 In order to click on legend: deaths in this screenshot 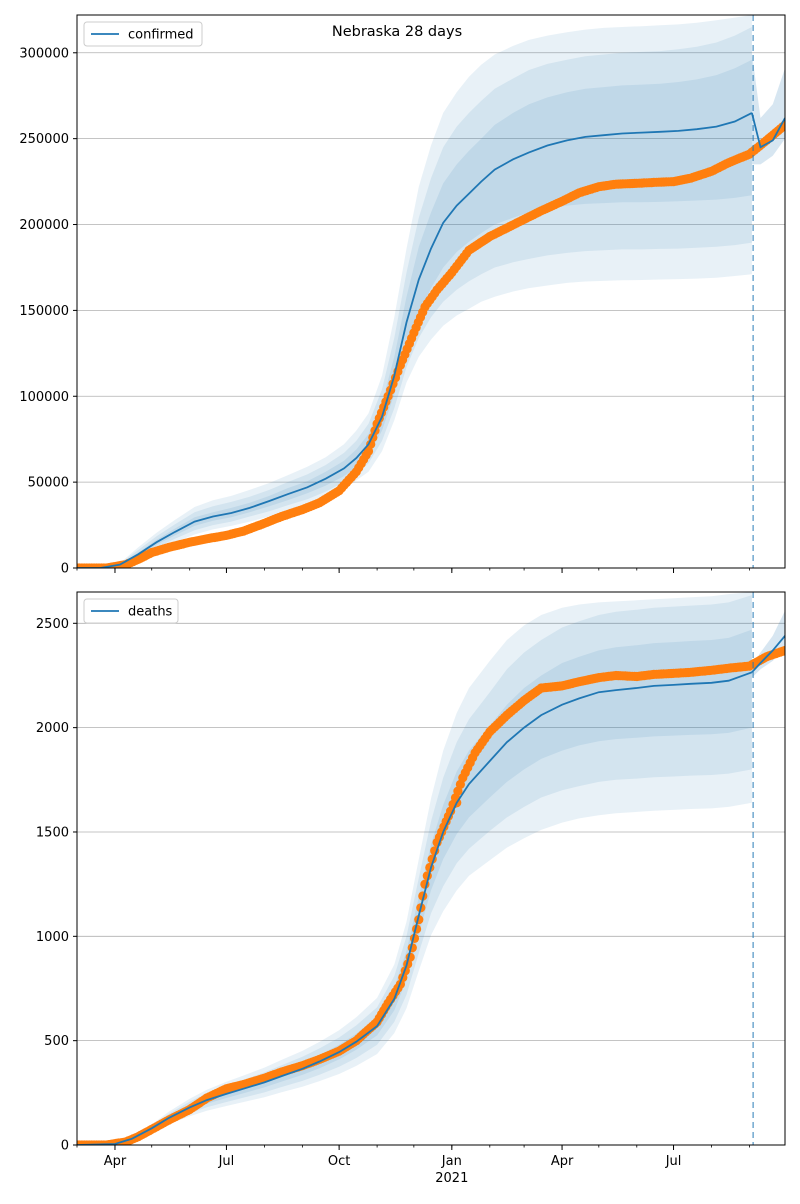, I will do `click(131, 611)`.